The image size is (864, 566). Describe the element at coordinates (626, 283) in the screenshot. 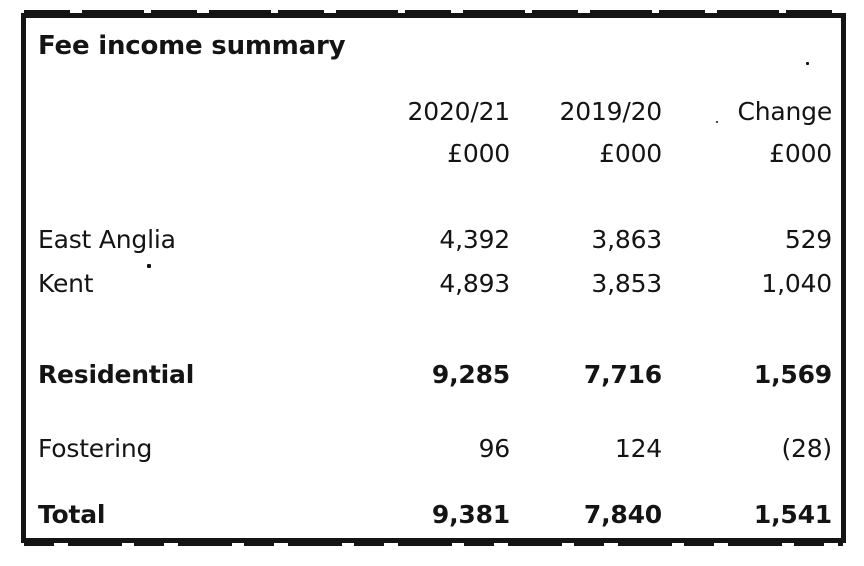

I see `value-prior: 3,853` at that location.